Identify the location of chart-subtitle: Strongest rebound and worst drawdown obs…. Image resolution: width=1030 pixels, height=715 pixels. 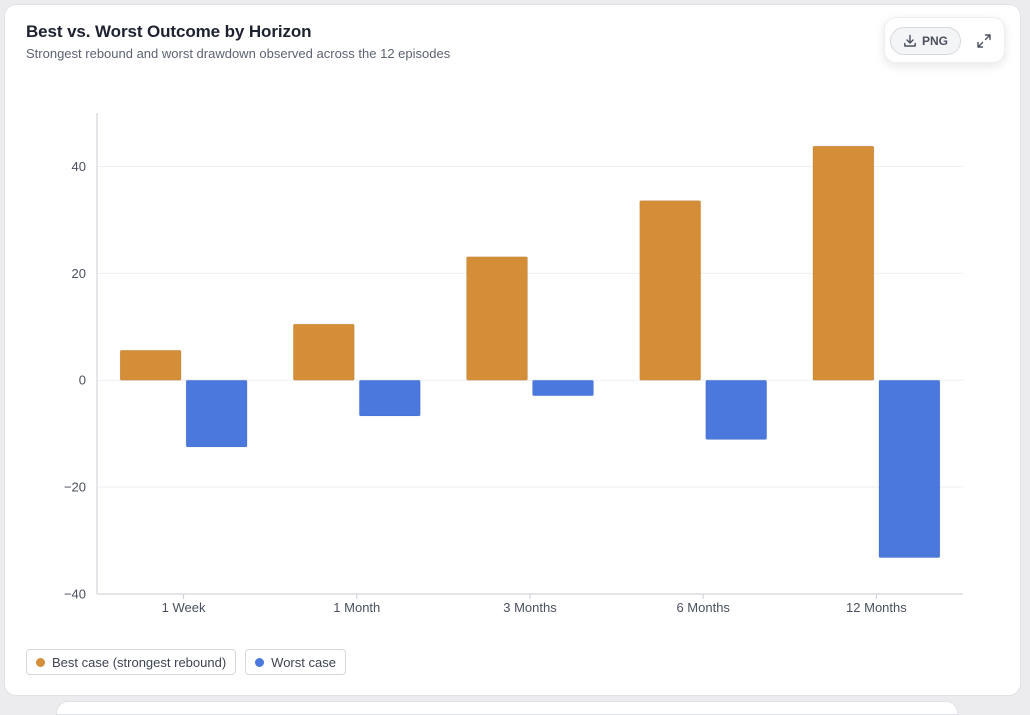
(238, 53).